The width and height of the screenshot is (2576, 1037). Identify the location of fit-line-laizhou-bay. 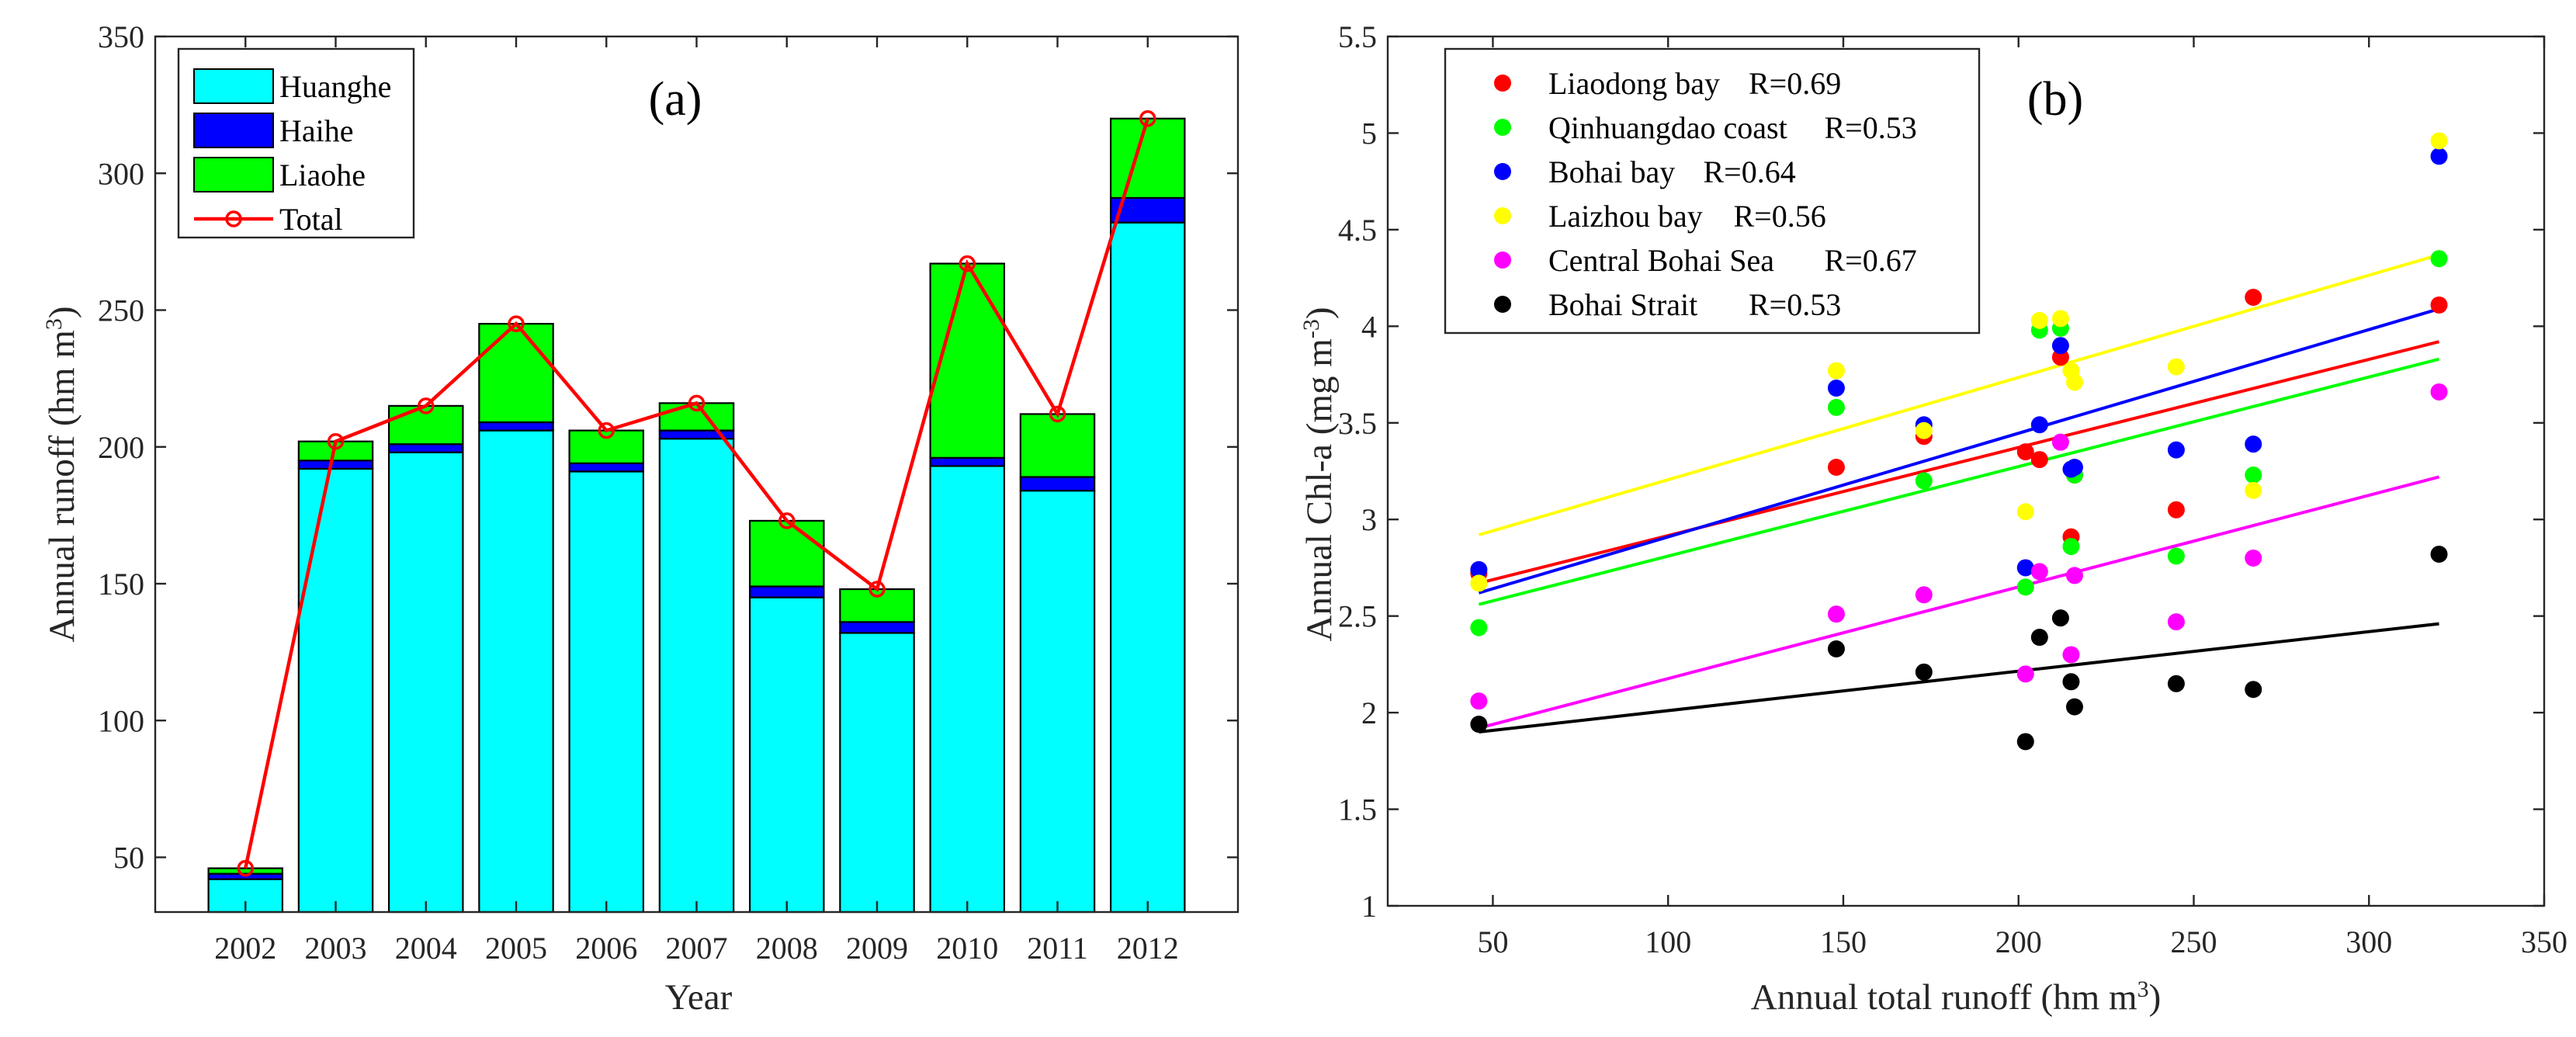
(1959, 395).